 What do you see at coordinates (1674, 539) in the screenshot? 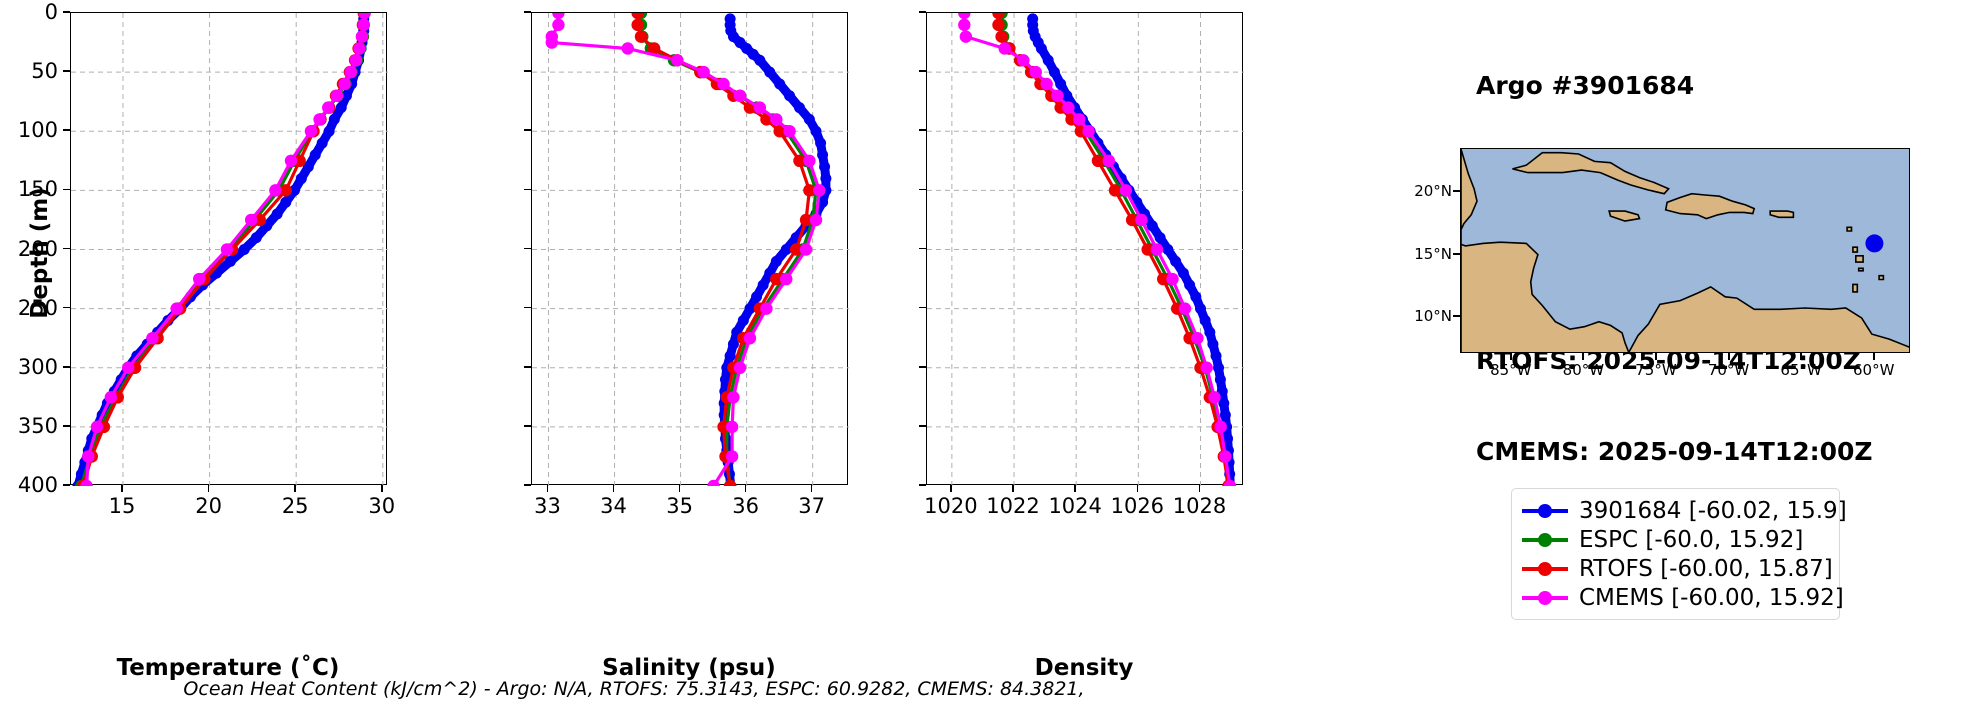
I see `legend-item-espc: ESPC [-60.0, 15.92]` at bounding box center [1674, 539].